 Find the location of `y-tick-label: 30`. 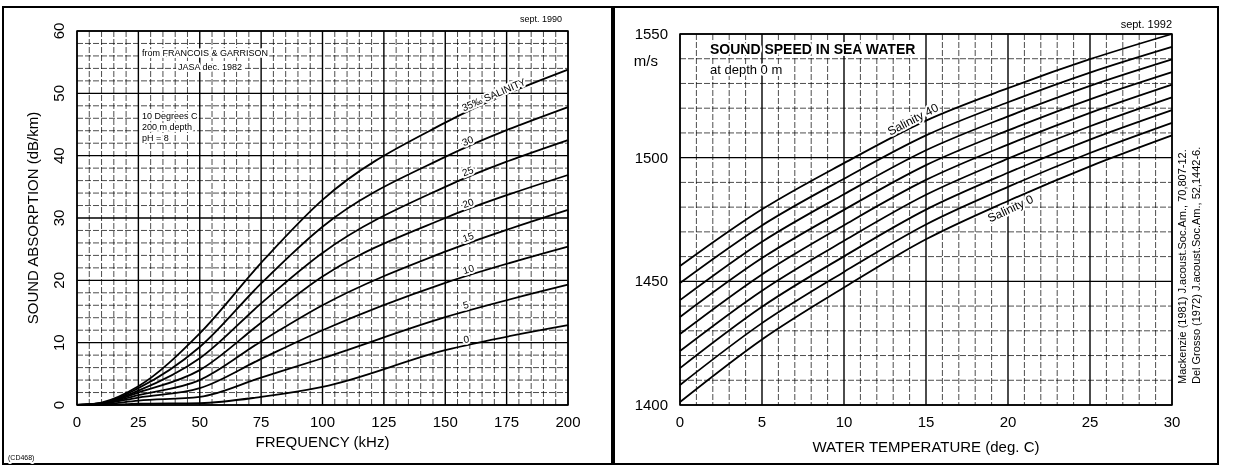

y-tick-label: 30 is located at coordinates (58, 218).